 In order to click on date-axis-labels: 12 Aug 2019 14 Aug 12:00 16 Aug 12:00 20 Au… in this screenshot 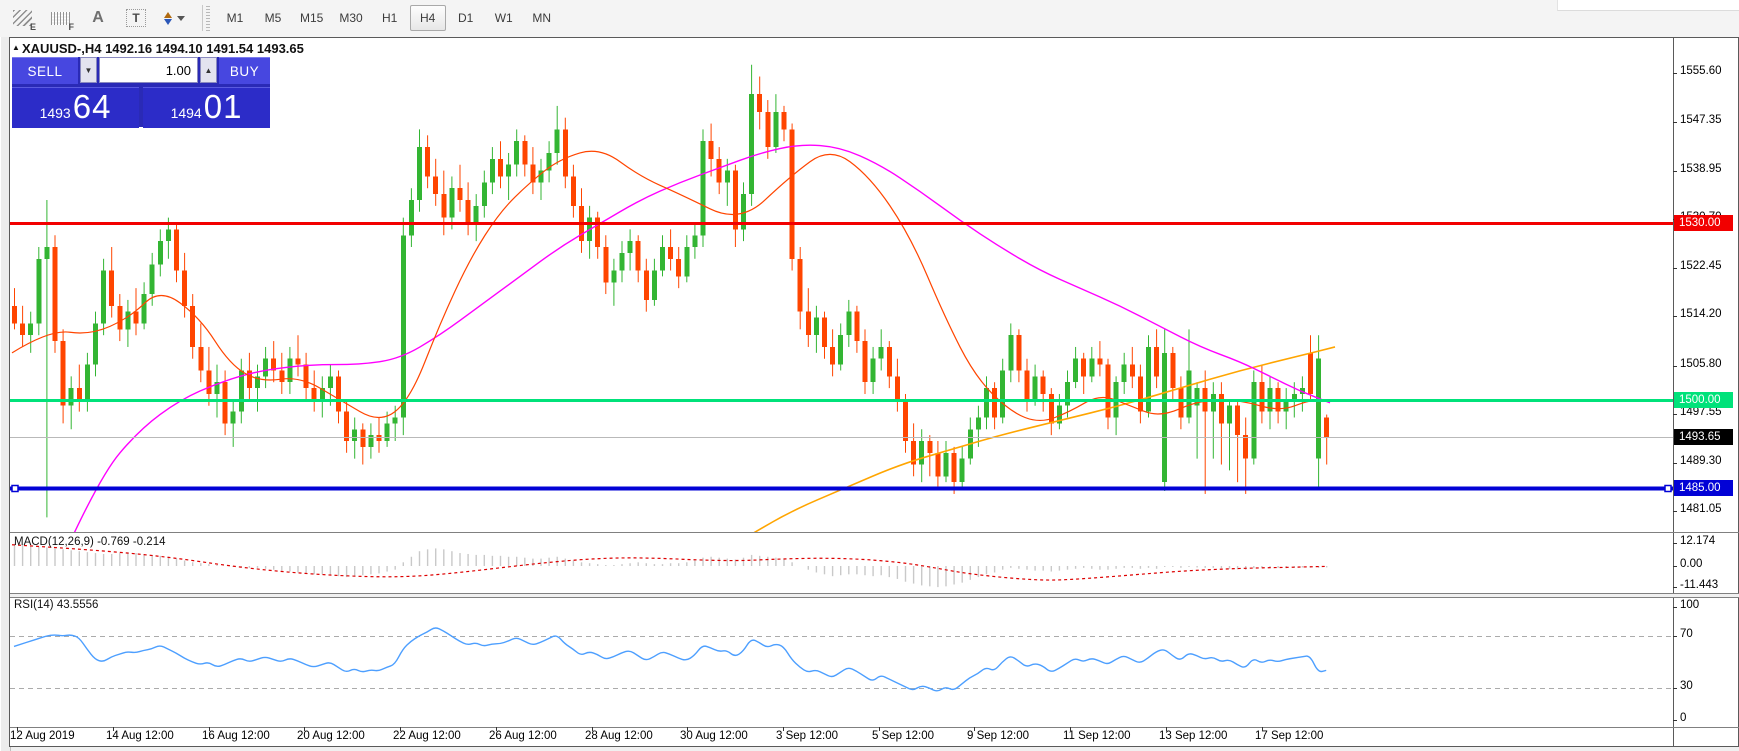, I will do `click(841, 737)`.